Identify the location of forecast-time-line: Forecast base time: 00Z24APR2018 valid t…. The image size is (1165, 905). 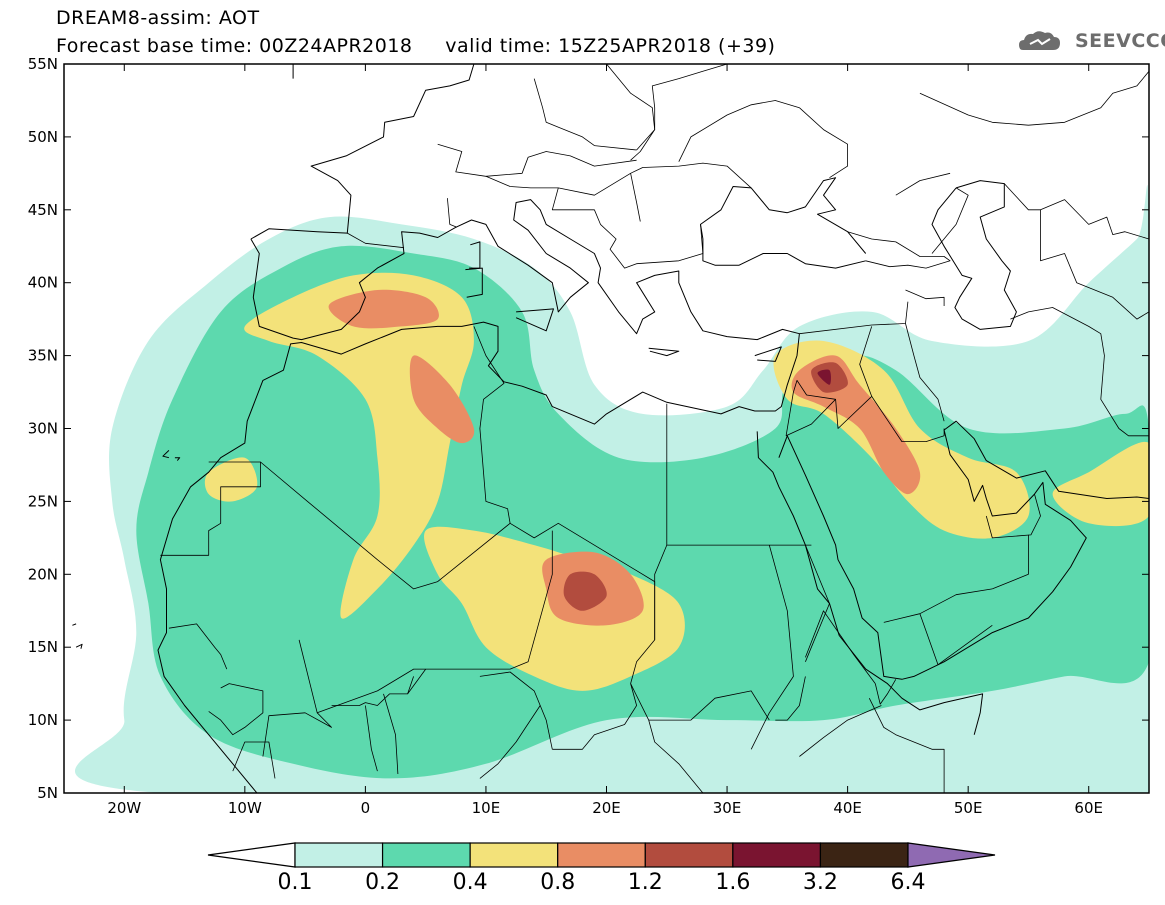
(416, 46).